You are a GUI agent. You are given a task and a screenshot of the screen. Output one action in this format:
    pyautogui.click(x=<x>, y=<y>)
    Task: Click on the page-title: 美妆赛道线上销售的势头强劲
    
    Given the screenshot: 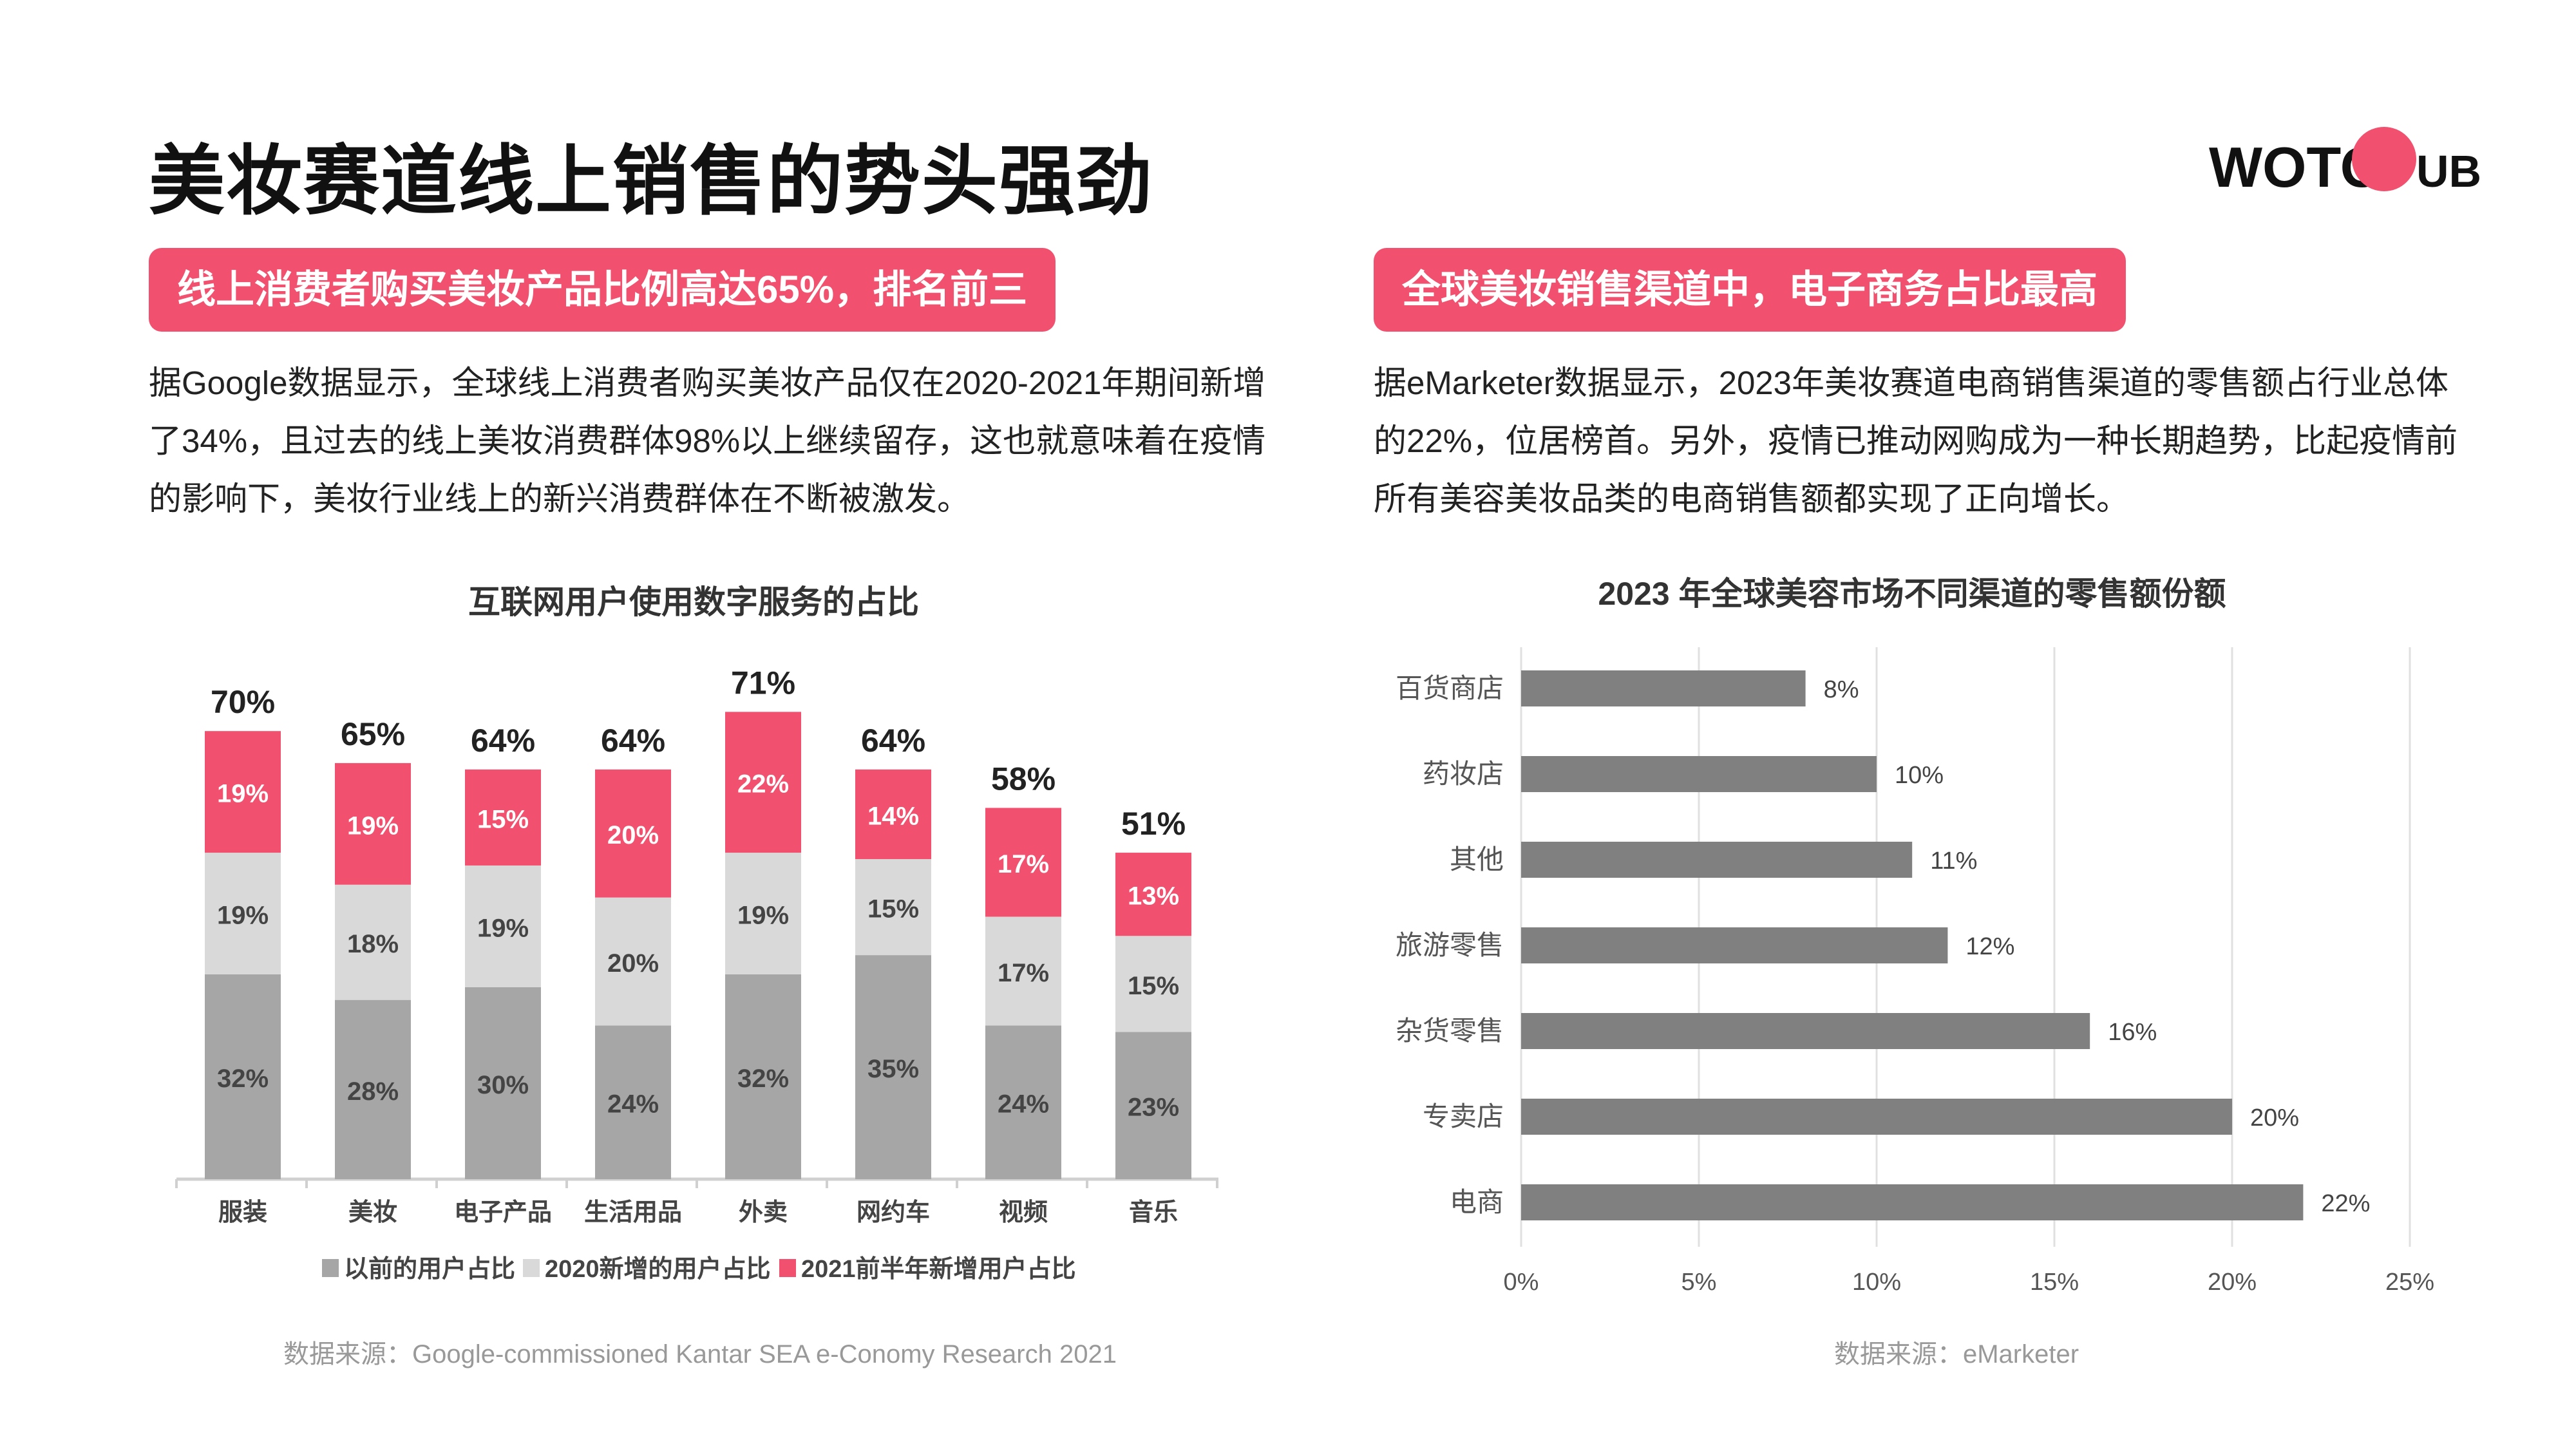 What is the action you would take?
    pyautogui.click(x=651, y=182)
    